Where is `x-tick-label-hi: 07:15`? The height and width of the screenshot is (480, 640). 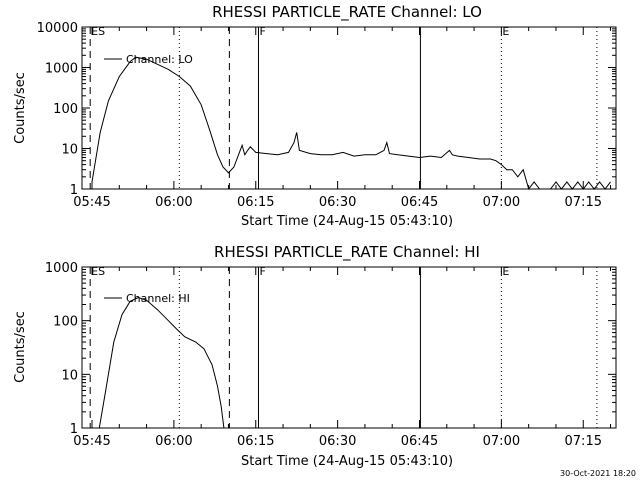
x-tick-label-hi: 07:15 is located at coordinates (583, 441).